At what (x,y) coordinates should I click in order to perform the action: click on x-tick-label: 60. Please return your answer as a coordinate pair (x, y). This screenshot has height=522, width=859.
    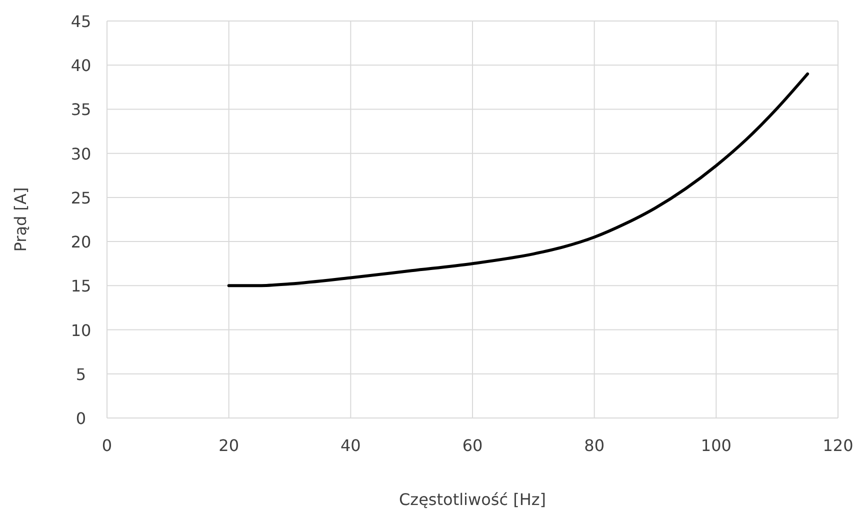
    Looking at the image, I should click on (472, 445).